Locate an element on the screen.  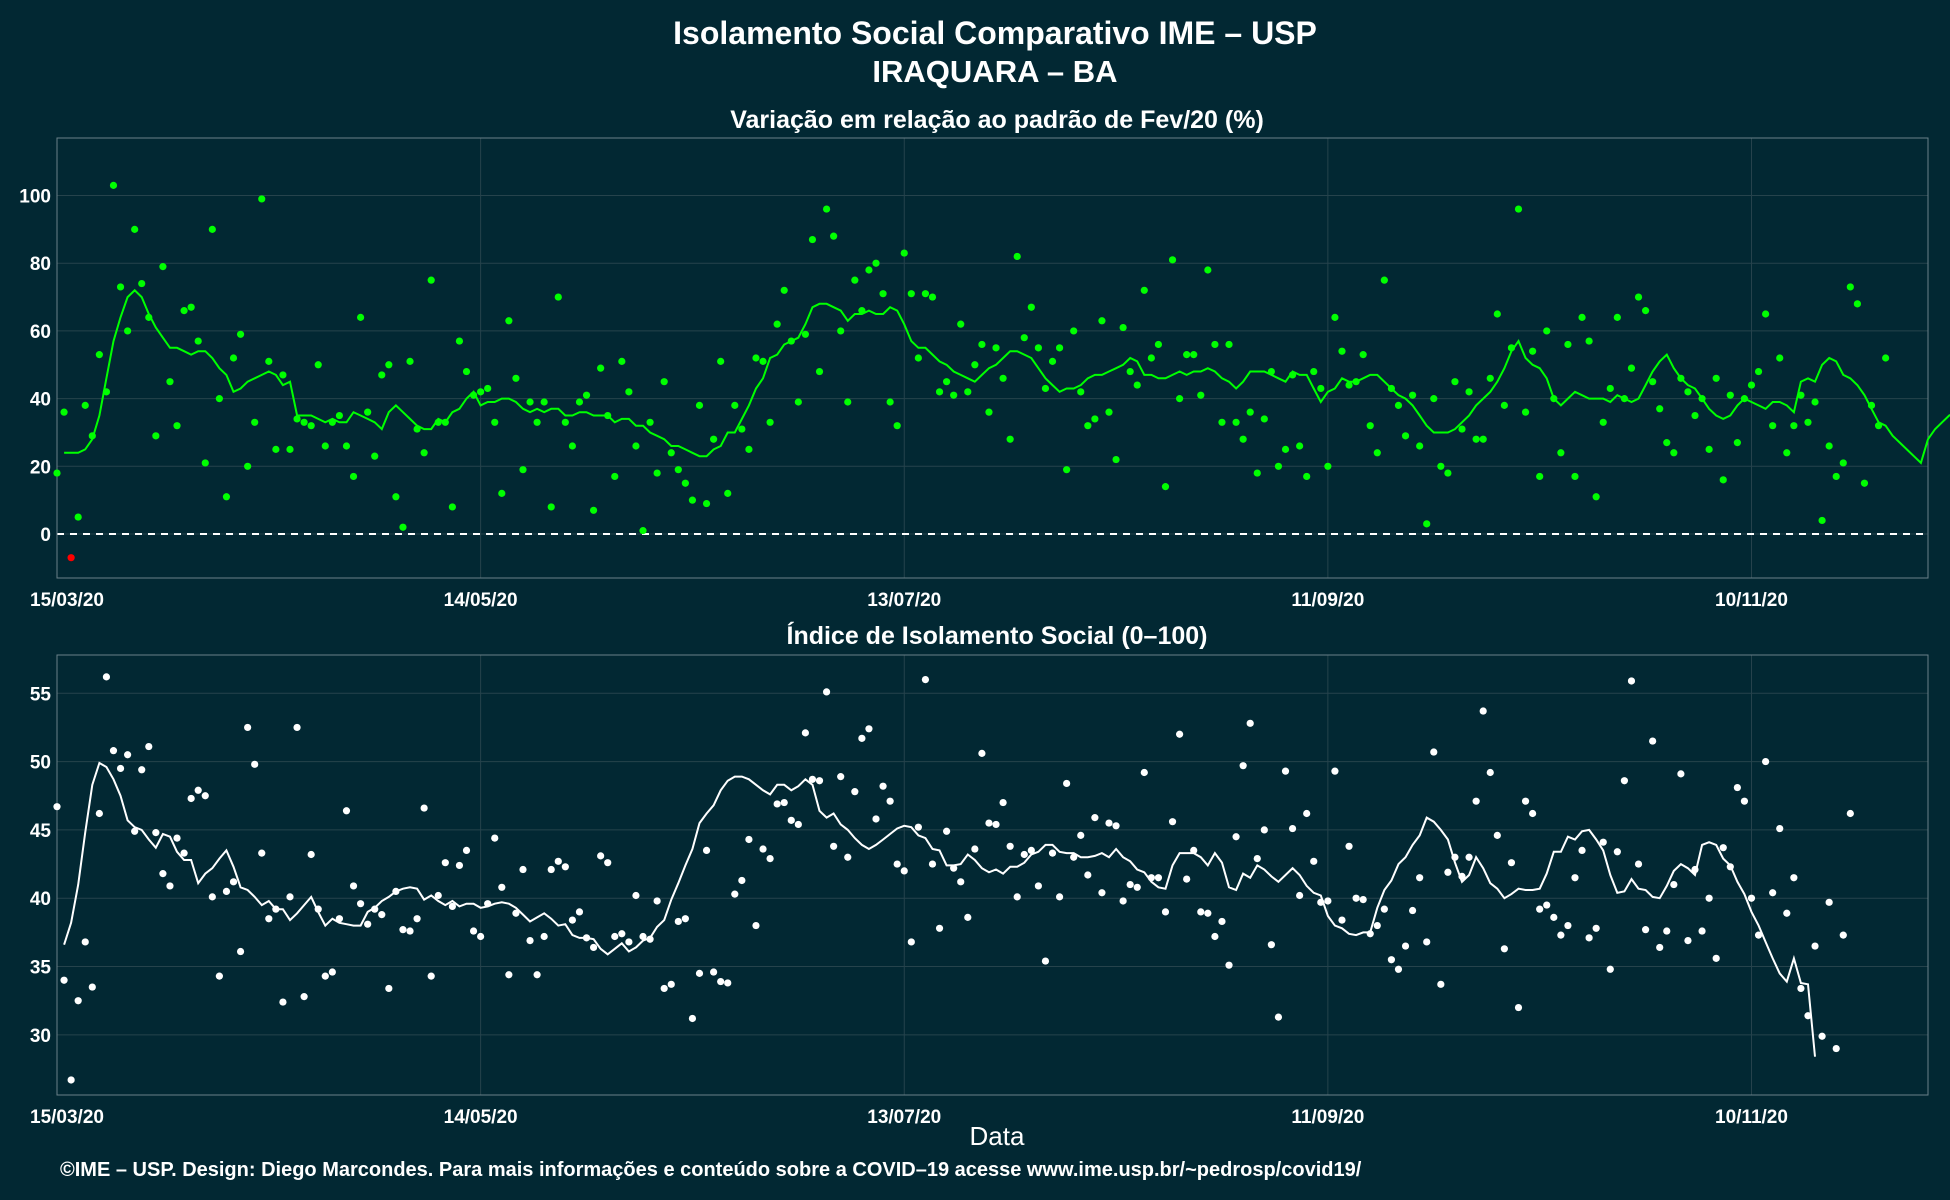
index-y-tick-label: 45 is located at coordinates (41, 831).